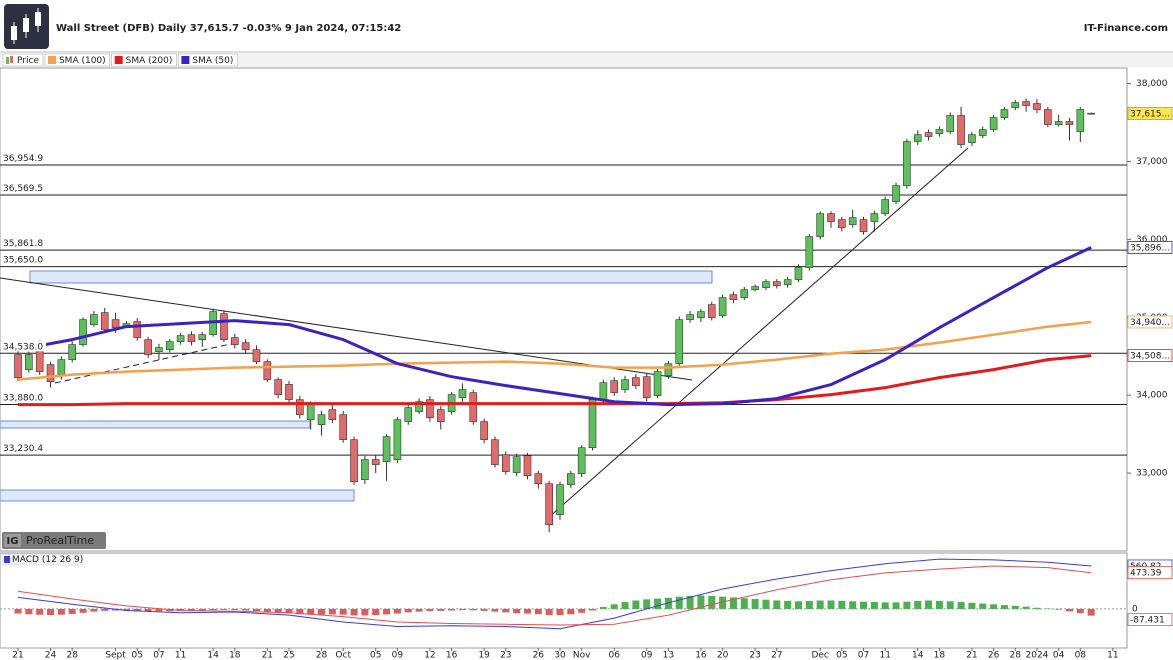 The image size is (1173, 660). What do you see at coordinates (1037, 655) in the screenshot?
I see `x-tick-label: 2024` at bounding box center [1037, 655].